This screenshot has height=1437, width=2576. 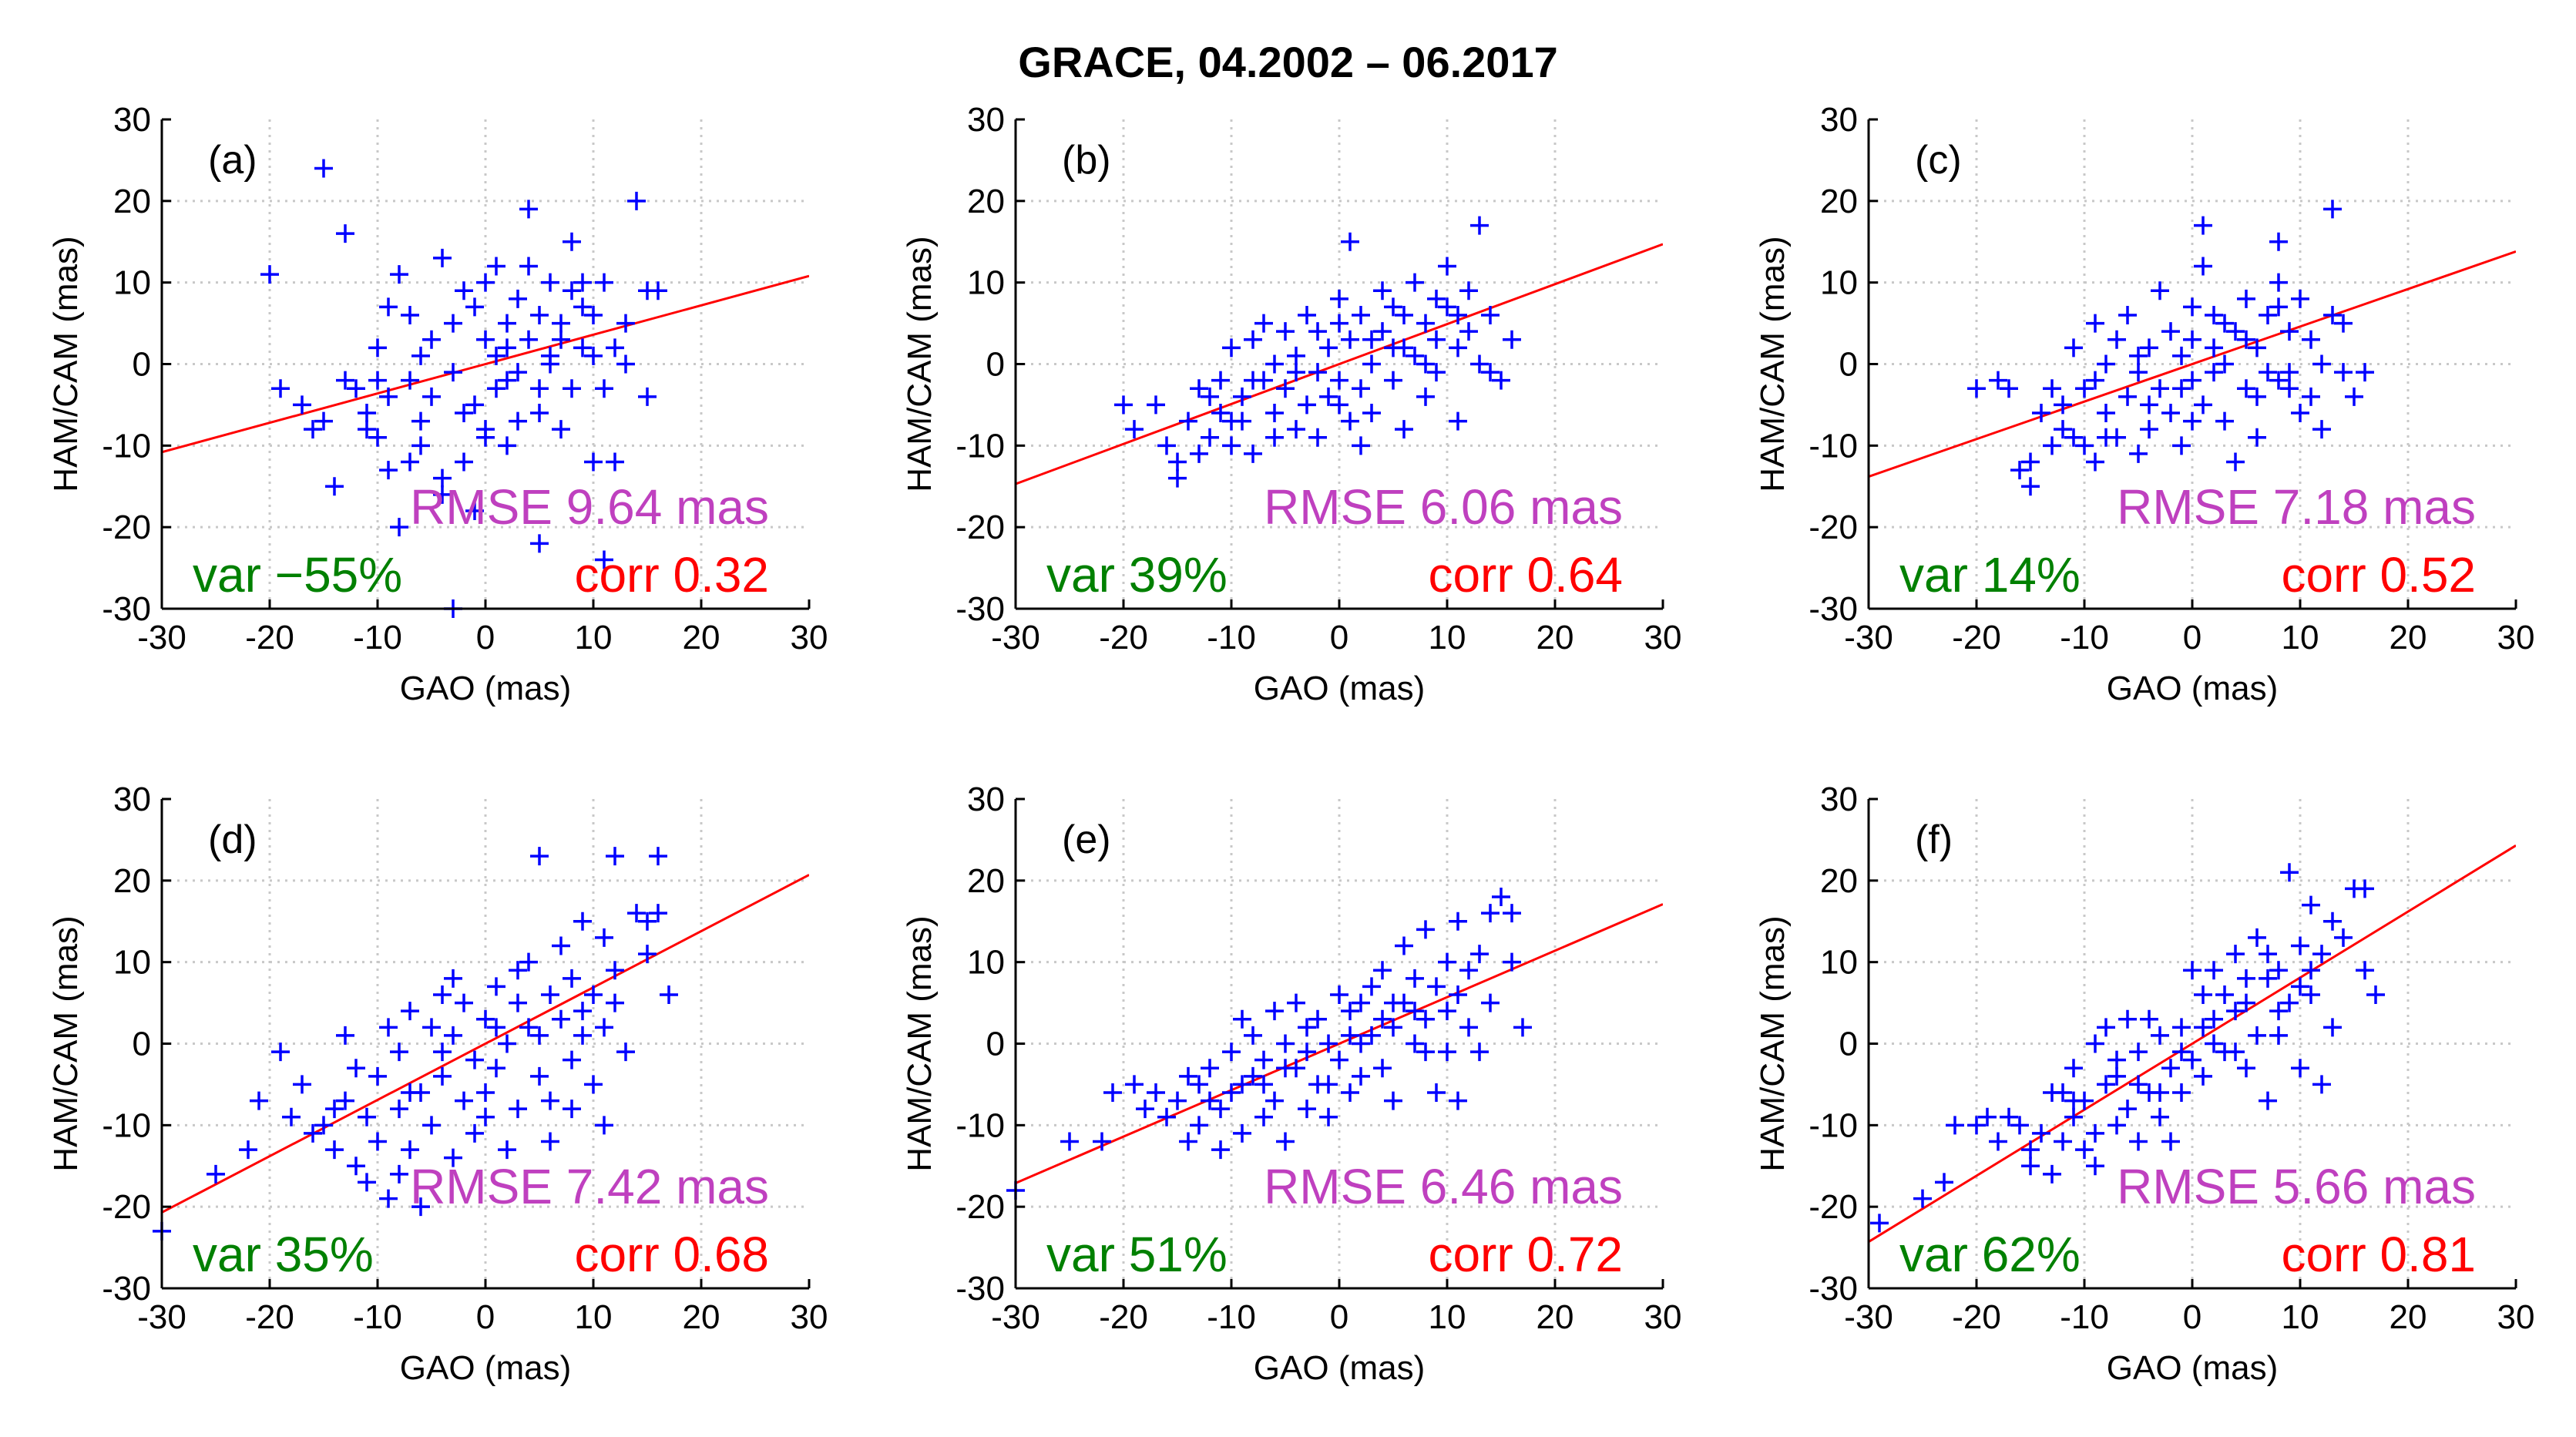 What do you see at coordinates (1525, 1254) in the screenshot?
I see `correlation-annotation: corr 0.72` at bounding box center [1525, 1254].